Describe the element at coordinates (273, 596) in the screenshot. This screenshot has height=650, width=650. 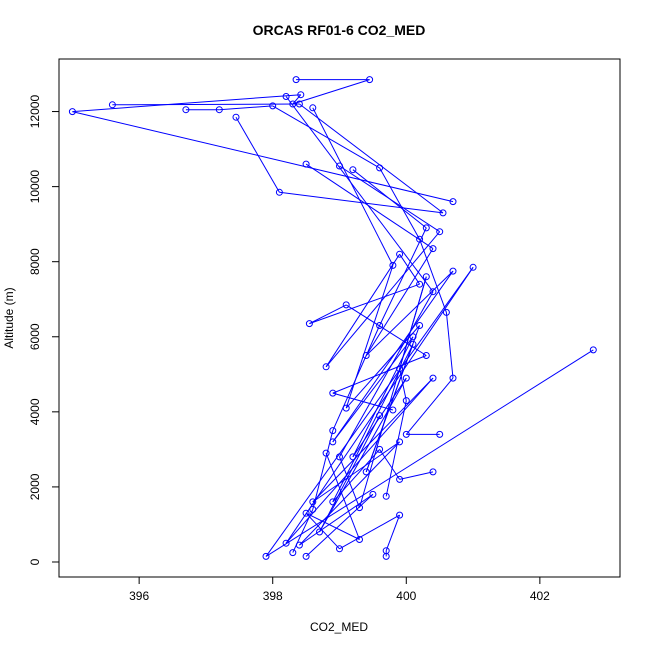
I see `x-tick-label: 398` at that location.